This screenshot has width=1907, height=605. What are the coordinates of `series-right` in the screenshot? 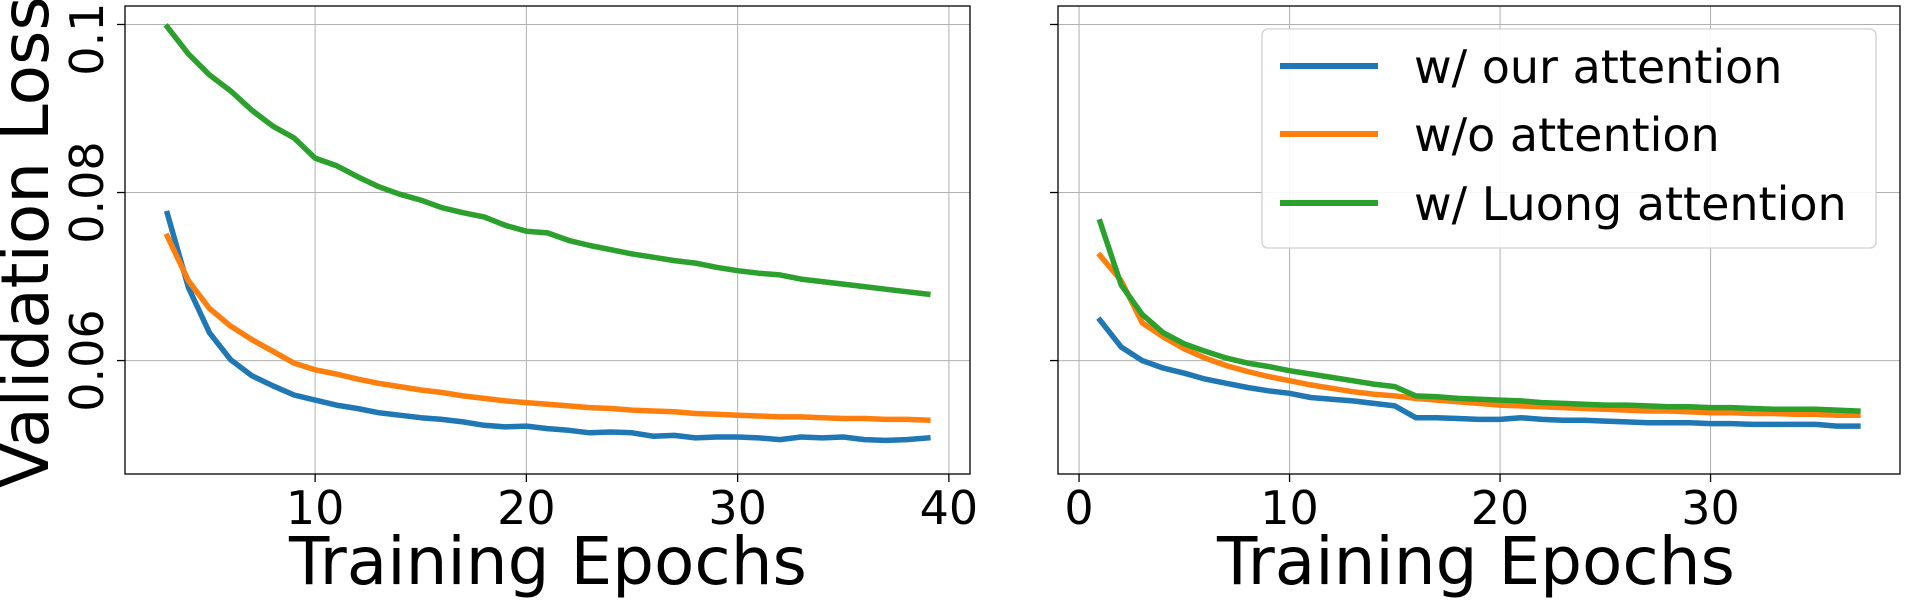 It's located at (1478, 323).